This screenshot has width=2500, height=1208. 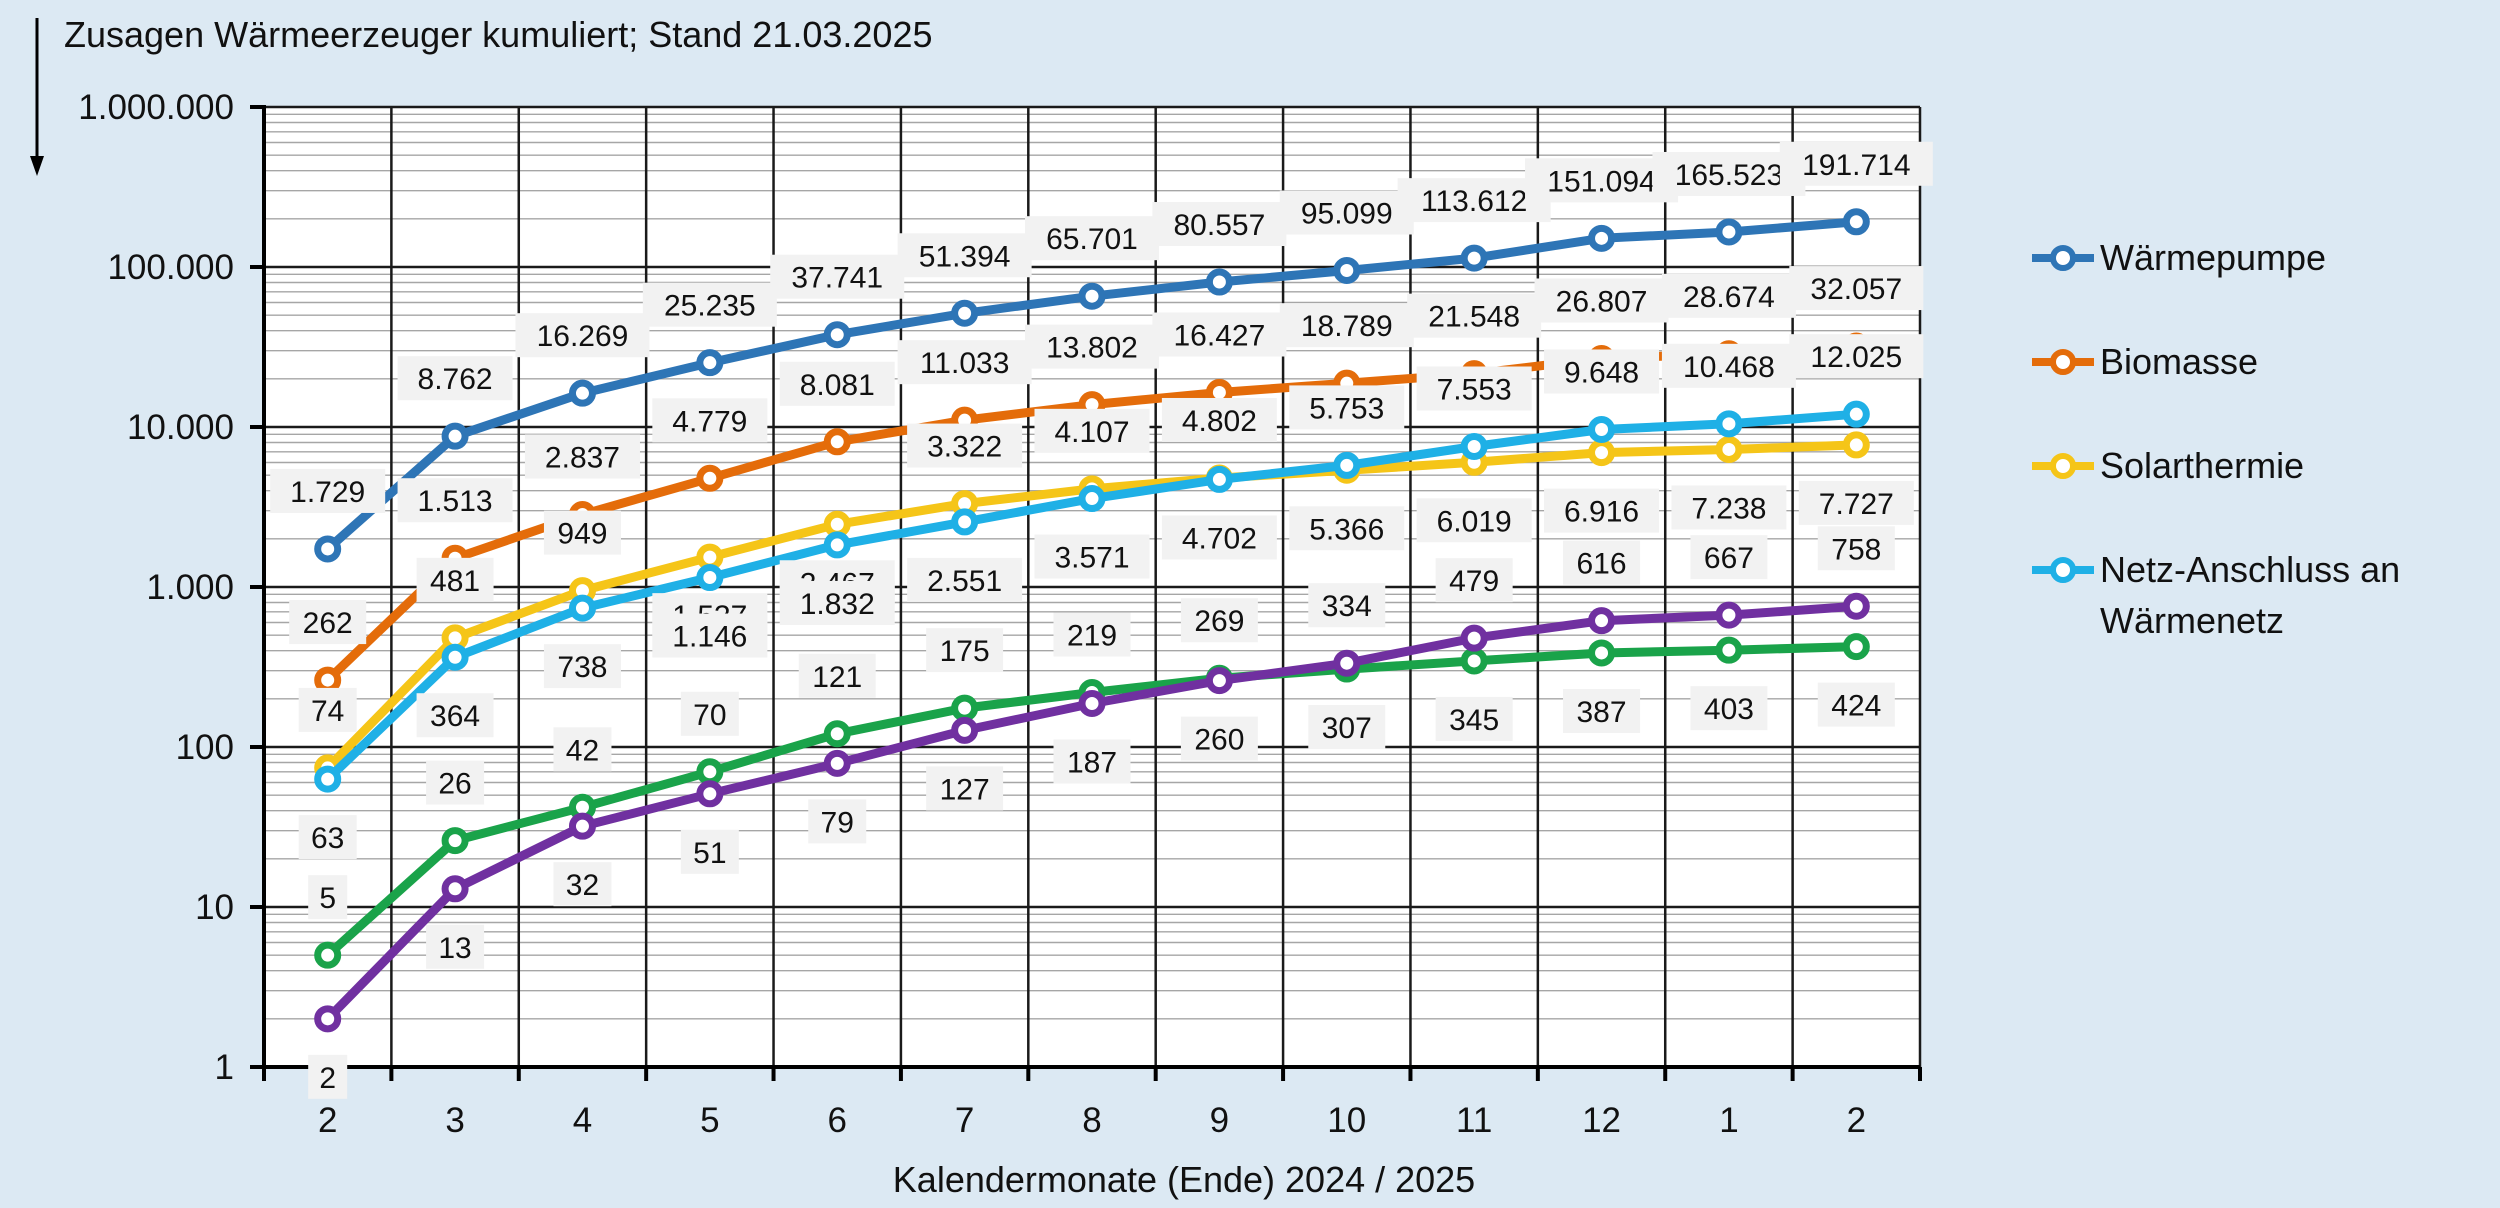 I want to click on data-label: 4.802, so click(x=1219, y=421).